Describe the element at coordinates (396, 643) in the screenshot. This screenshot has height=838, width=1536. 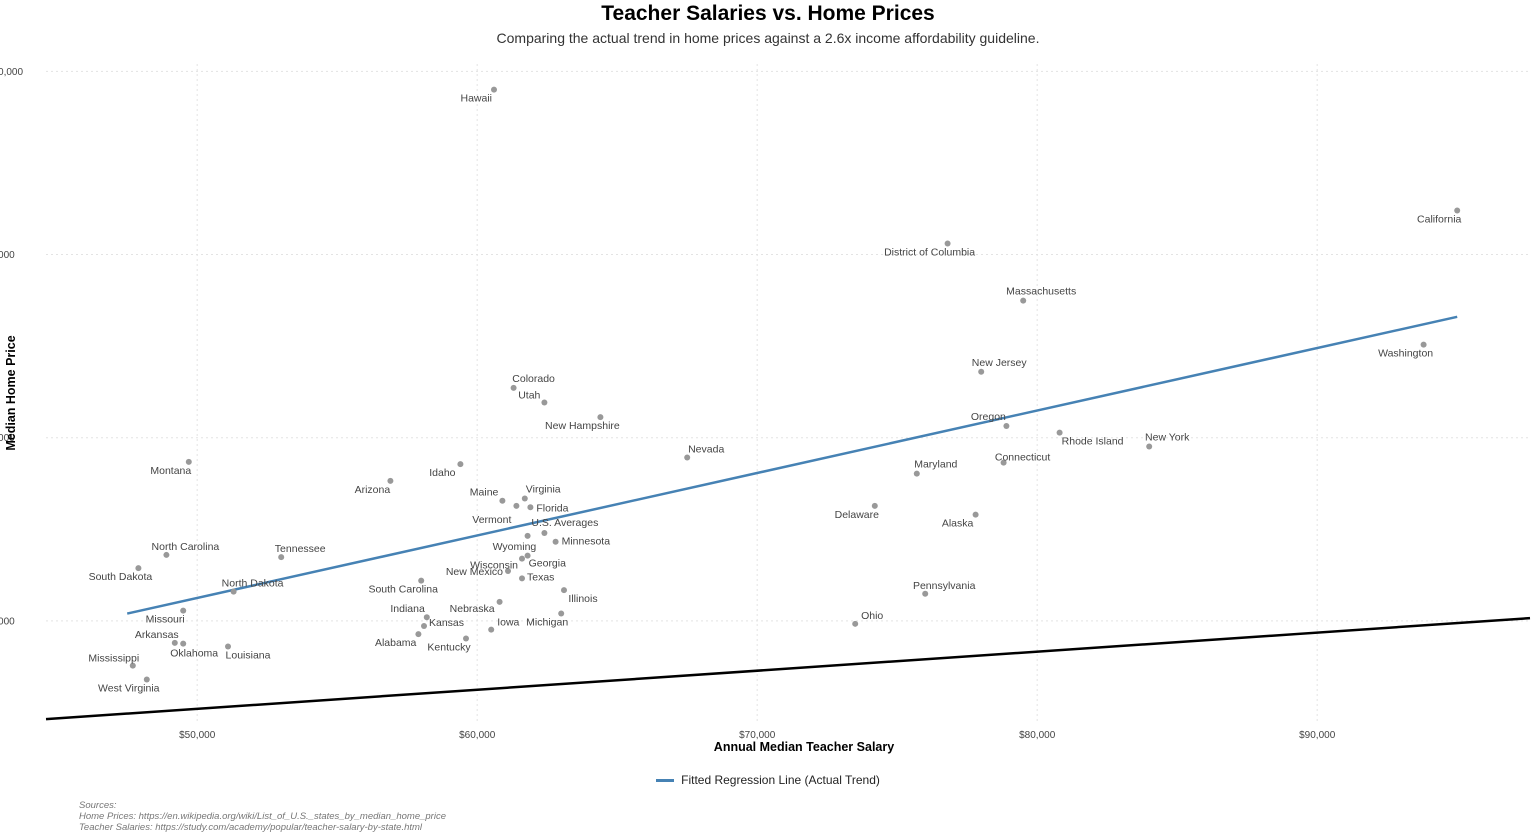
I see `point-label: Alabama` at that location.